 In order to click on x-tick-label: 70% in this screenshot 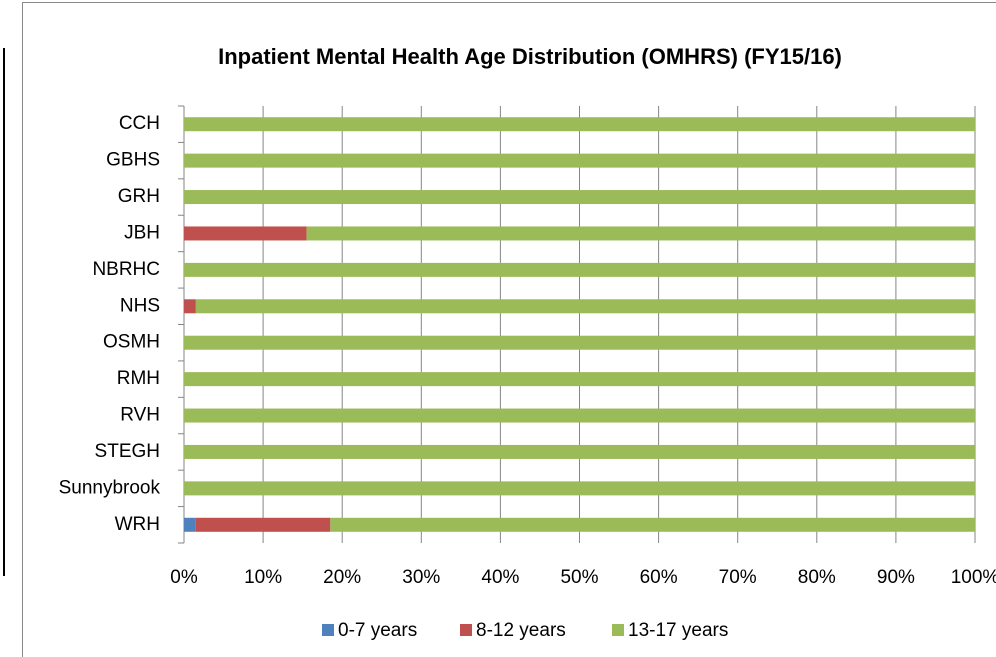, I will do `click(738, 577)`.